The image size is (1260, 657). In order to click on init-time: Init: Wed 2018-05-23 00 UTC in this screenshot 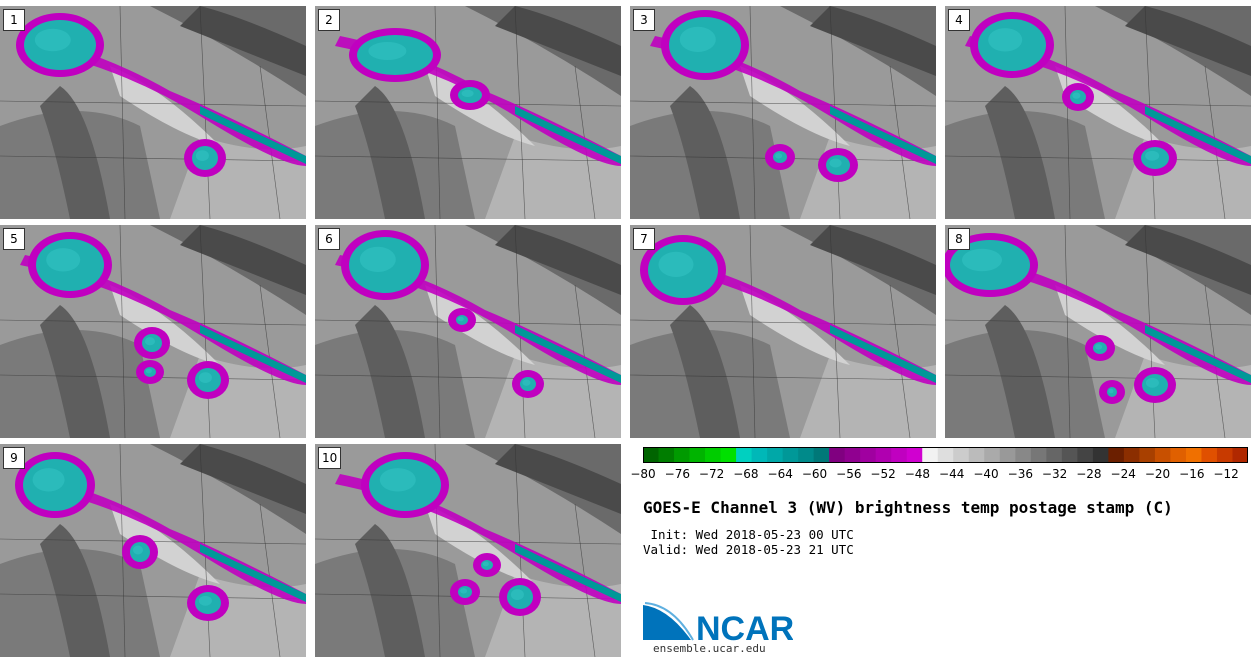, I will do `click(748, 534)`.